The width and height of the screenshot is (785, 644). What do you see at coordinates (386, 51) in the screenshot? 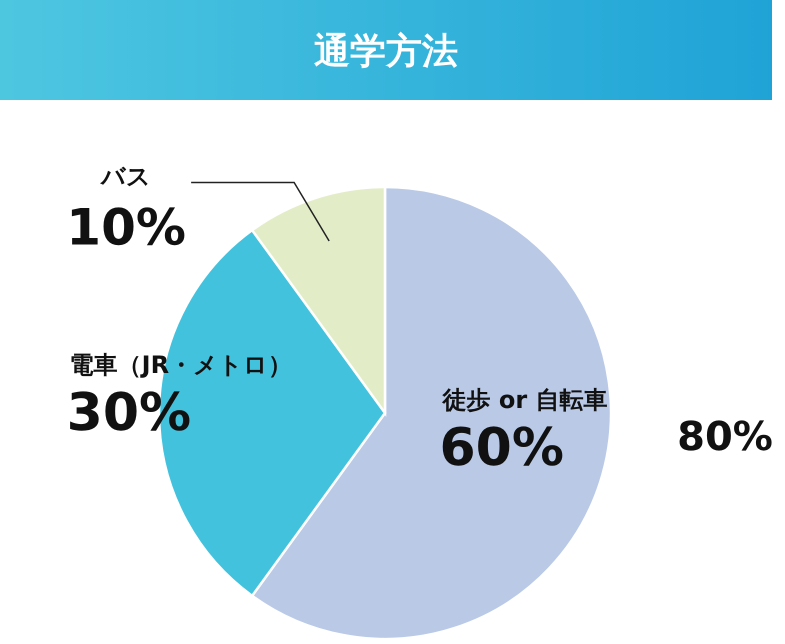
I see `title: 通学方法` at bounding box center [386, 51].